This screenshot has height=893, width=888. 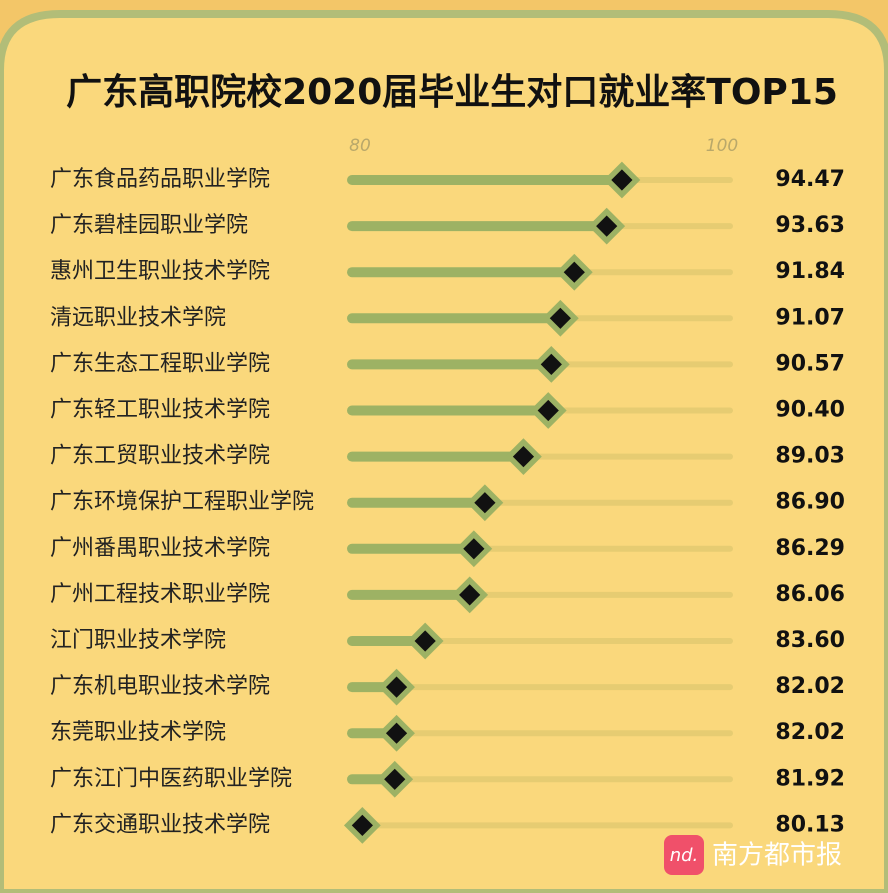 I want to click on value-label: 91.07, so click(x=810, y=317).